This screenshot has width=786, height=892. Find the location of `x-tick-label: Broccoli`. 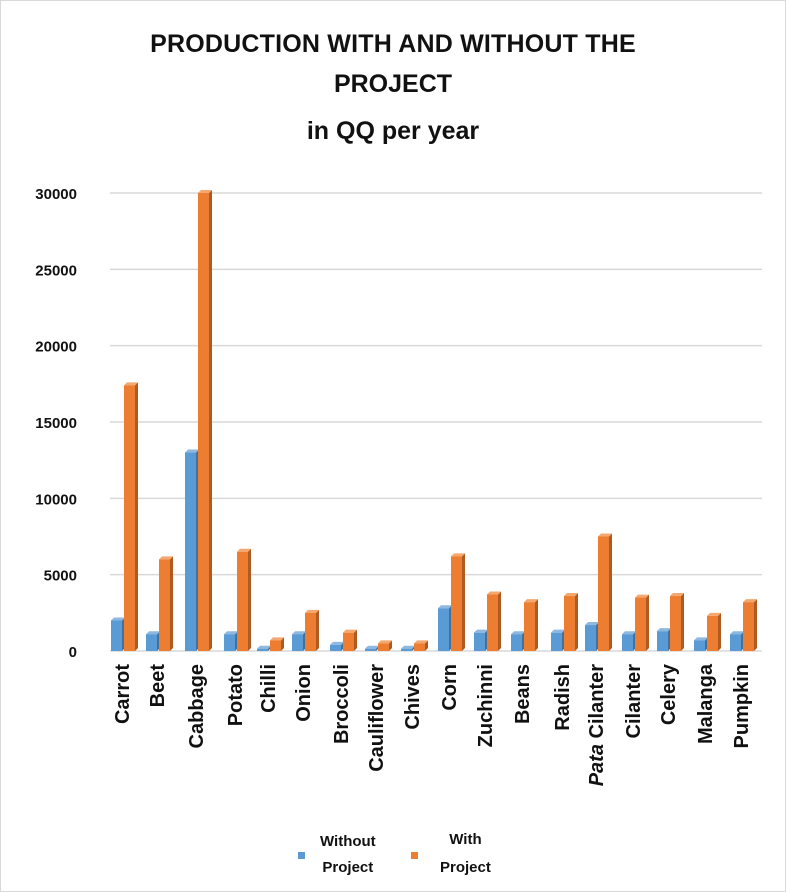

x-tick-label: Broccoli is located at coordinates (342, 704).